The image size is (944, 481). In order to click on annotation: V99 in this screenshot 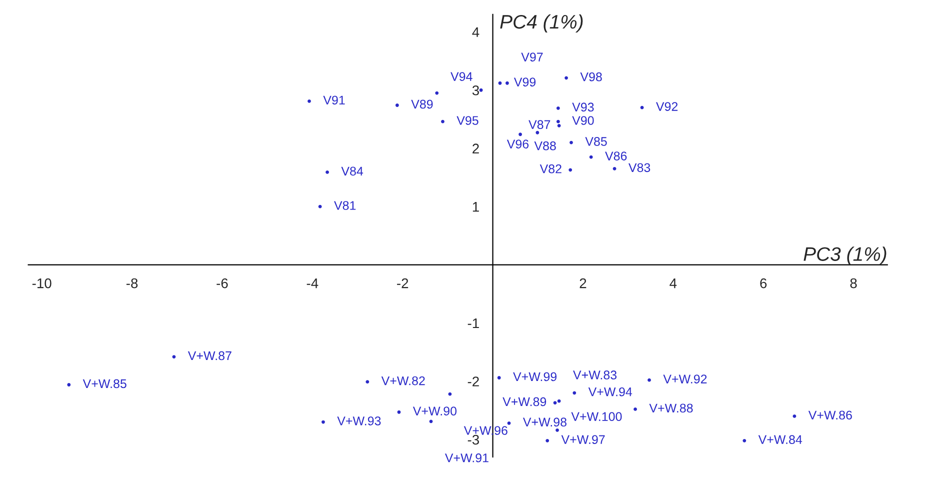, I will do `click(525, 82)`.